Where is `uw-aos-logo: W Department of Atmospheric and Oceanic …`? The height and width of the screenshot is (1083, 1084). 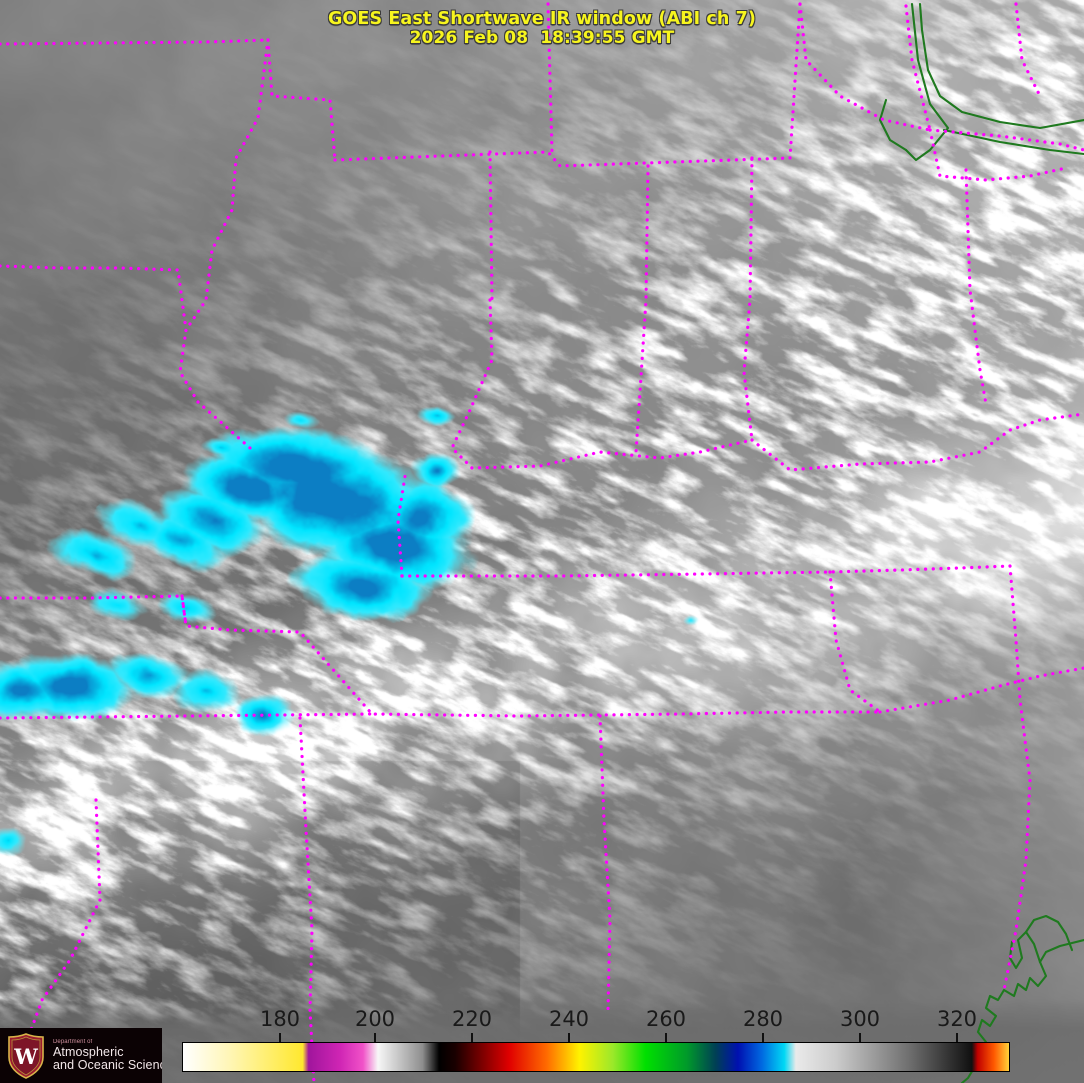 uw-aos-logo: W Department of Atmospheric and Oceanic … is located at coordinates (81, 1055).